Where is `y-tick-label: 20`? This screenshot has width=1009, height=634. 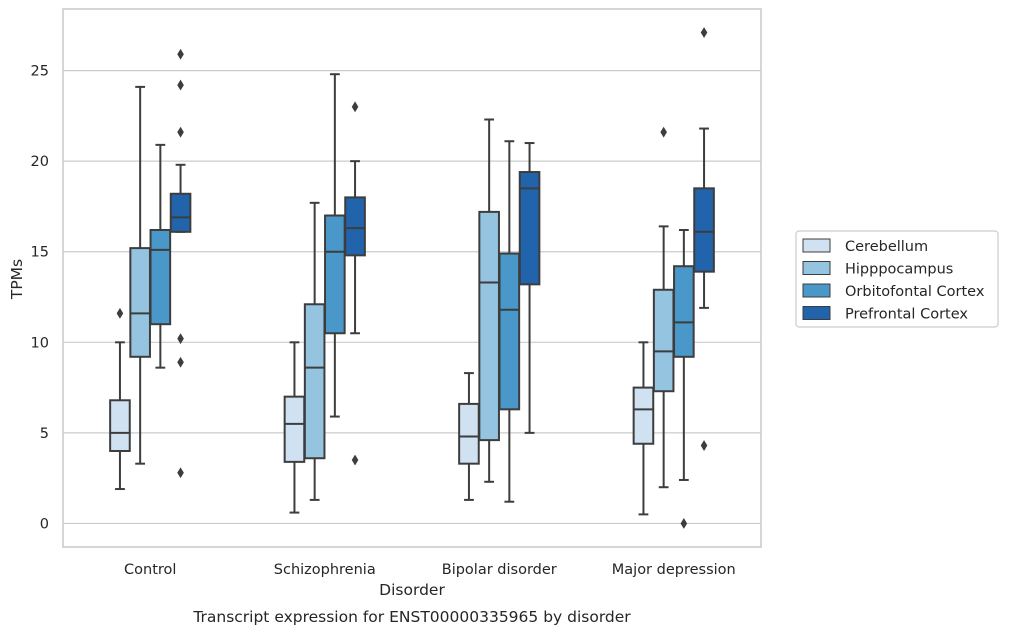
y-tick-label: 20 is located at coordinates (40, 162).